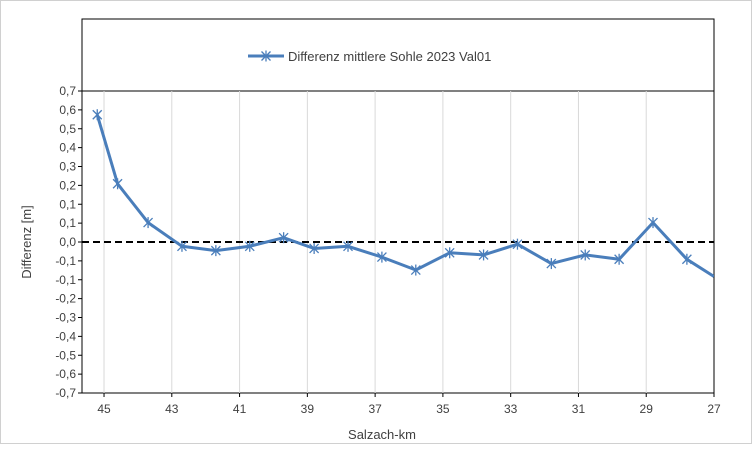 The width and height of the screenshot is (752, 449). I want to click on legend-label: Differenz mittlere Sohle 2023 Val01, so click(389, 56).